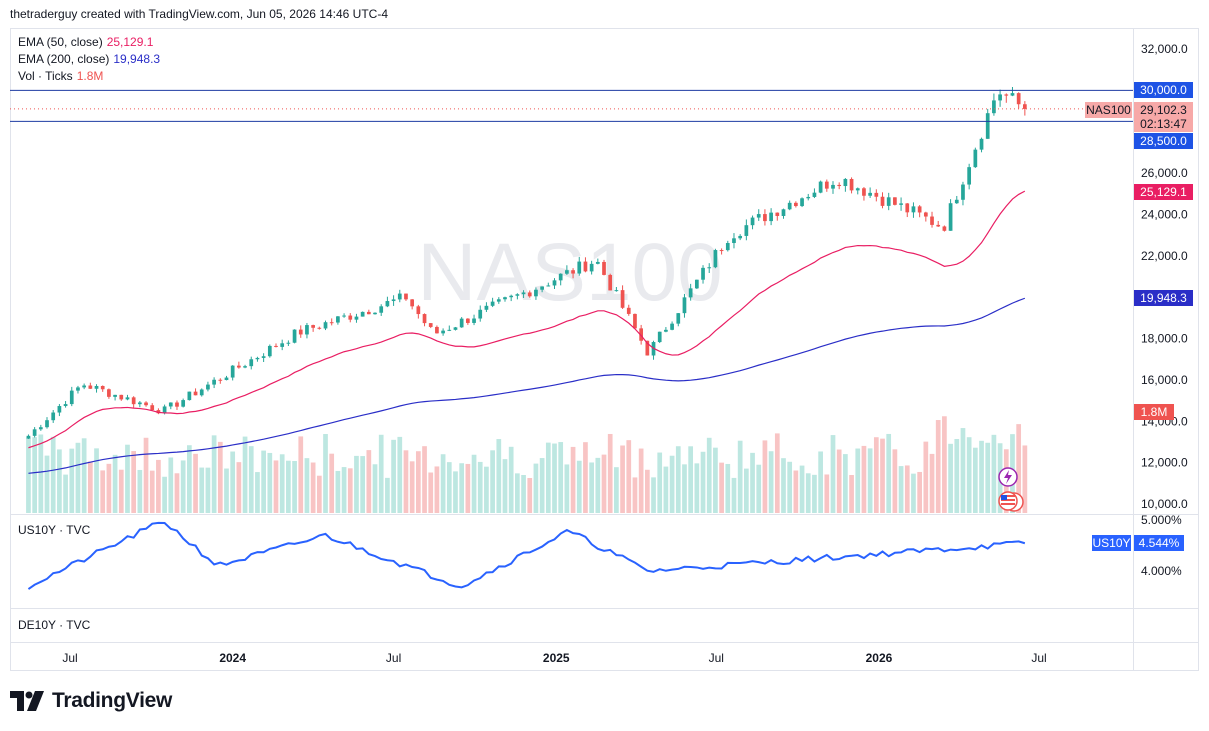 The image size is (1209, 731). I want to click on tradingview-logo: TradingView, so click(91, 701).